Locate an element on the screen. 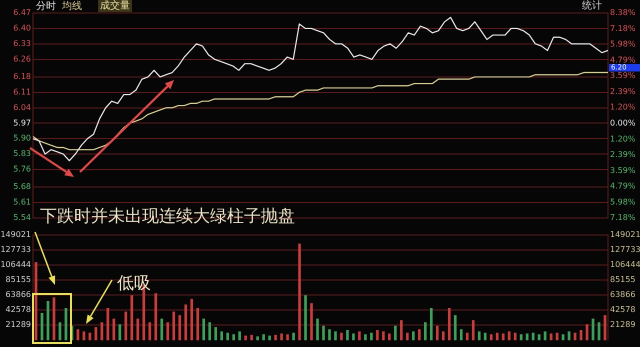 This screenshot has height=347, width=640. text: 成交量 is located at coordinates (115, 6).